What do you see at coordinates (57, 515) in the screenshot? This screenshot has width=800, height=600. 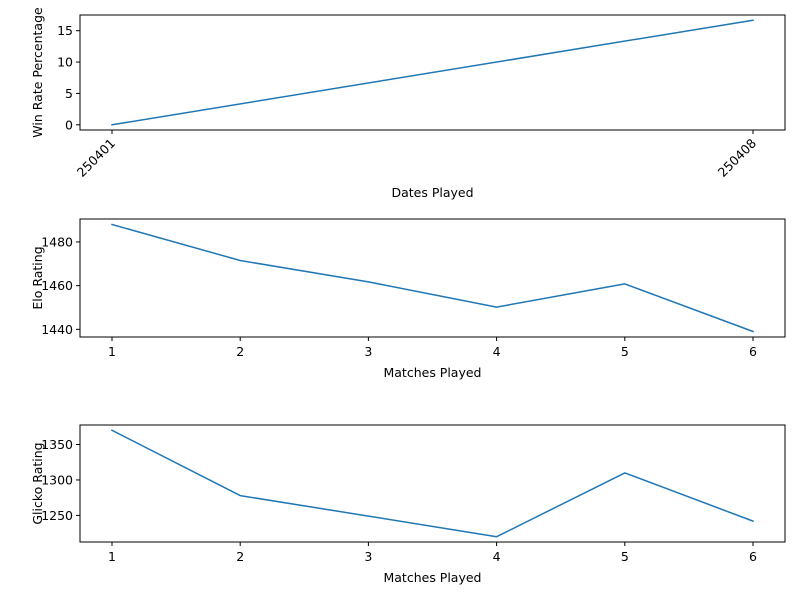 I see `y-tick-label: 1250` at bounding box center [57, 515].